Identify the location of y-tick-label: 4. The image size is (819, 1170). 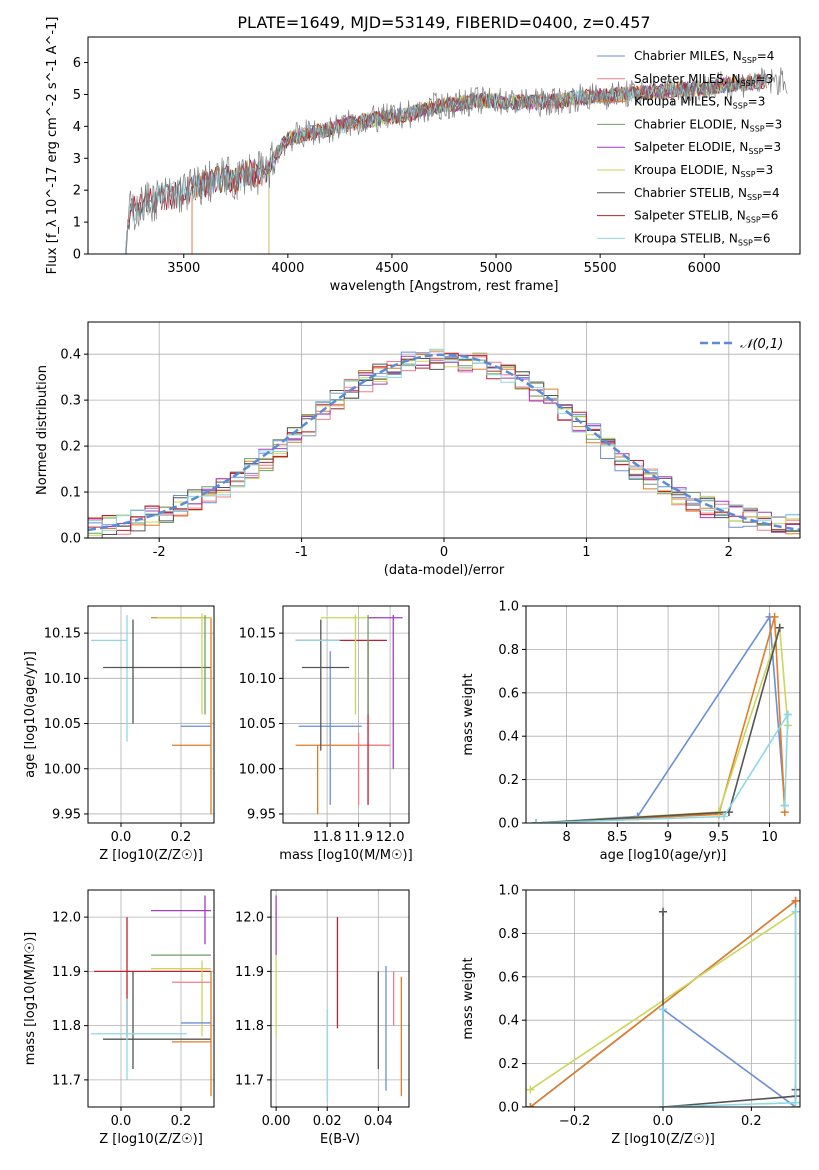
(77, 127).